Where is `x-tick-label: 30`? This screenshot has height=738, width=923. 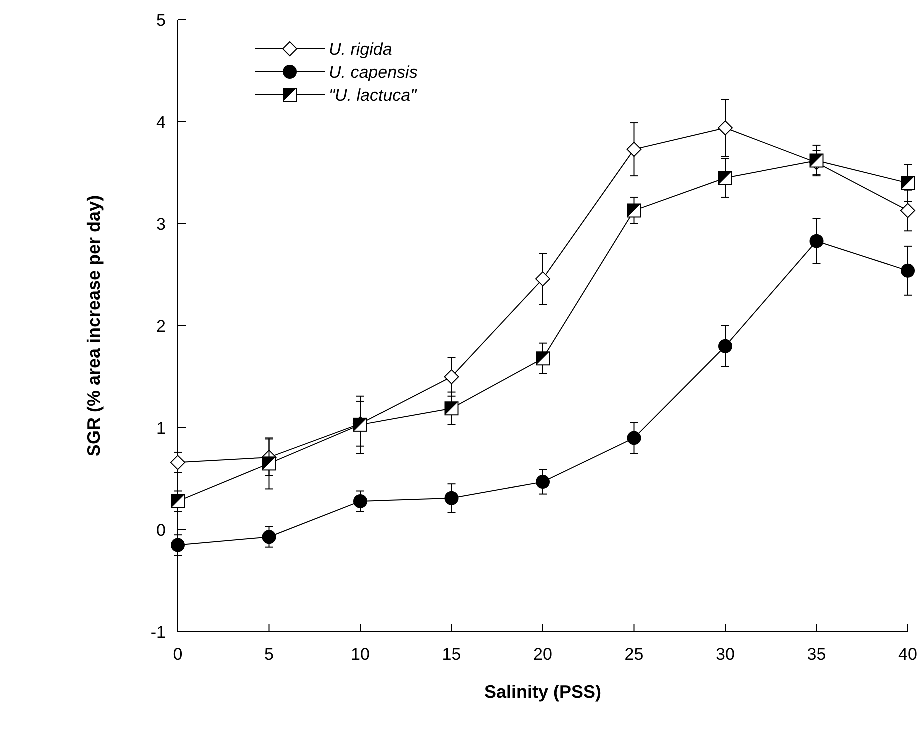 x-tick-label: 30 is located at coordinates (725, 654).